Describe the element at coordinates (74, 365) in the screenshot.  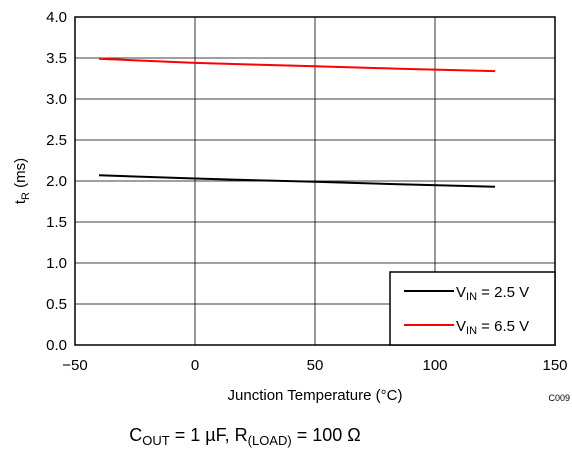
I see `x-tick-label: −50` at that location.